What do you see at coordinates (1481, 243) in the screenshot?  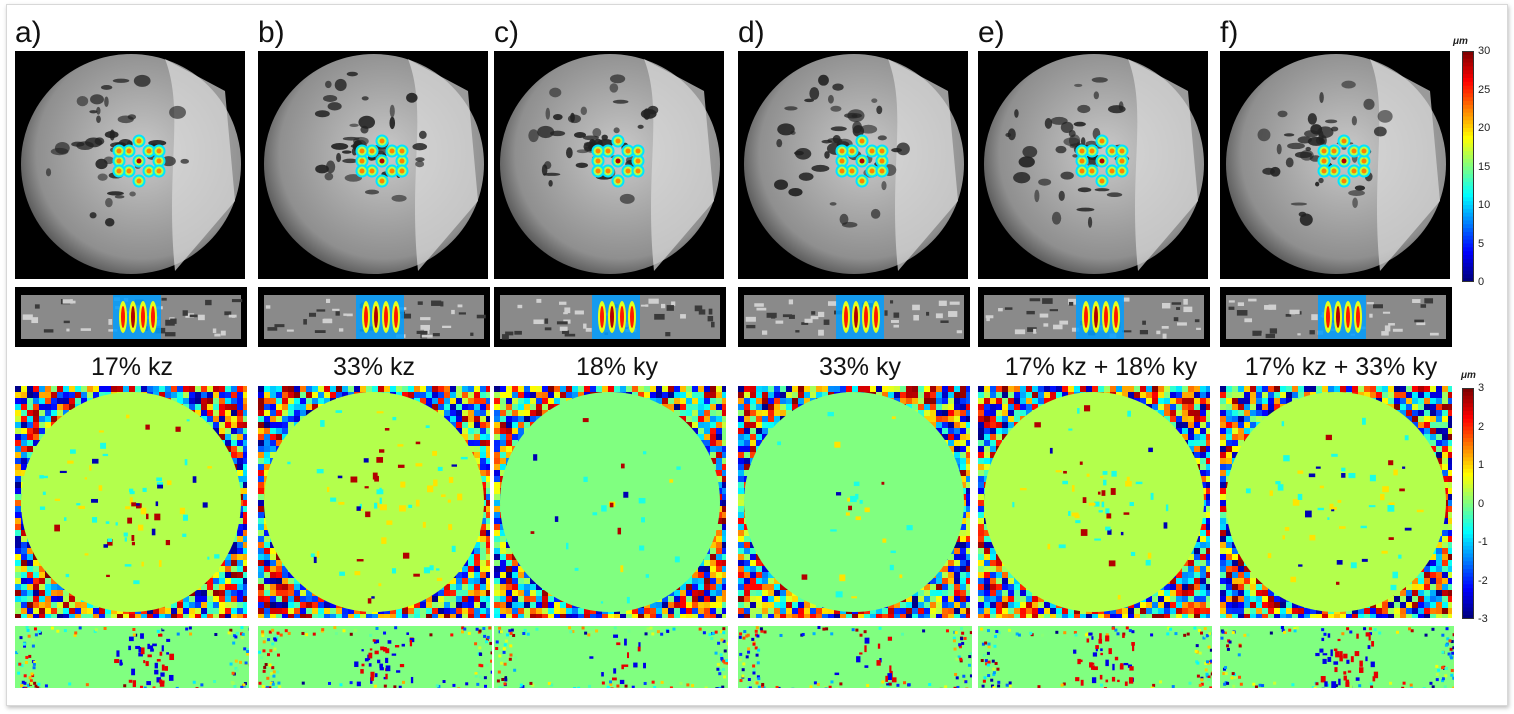 I see `colorbar-tick-label: 5` at bounding box center [1481, 243].